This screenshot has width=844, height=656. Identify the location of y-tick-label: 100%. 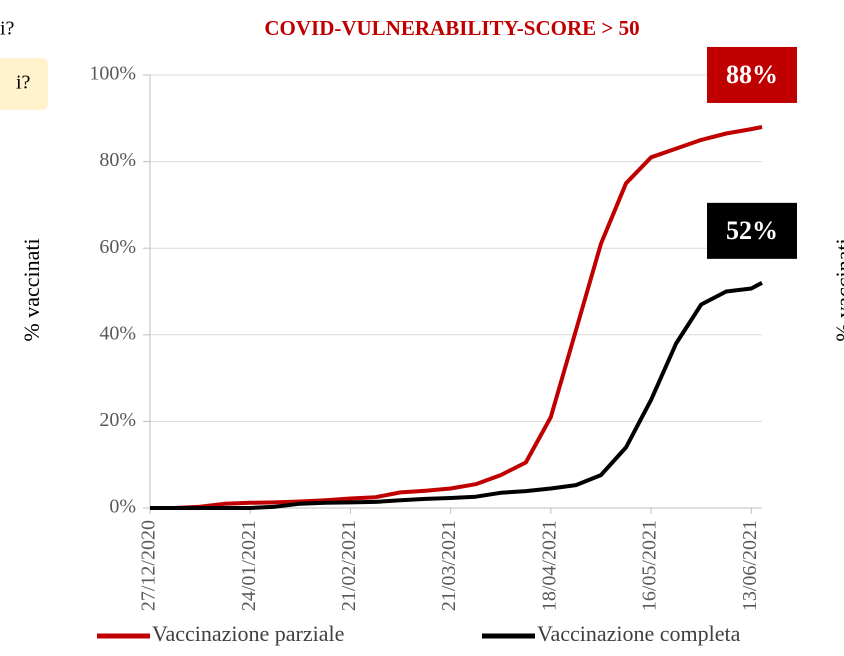
(112, 74).